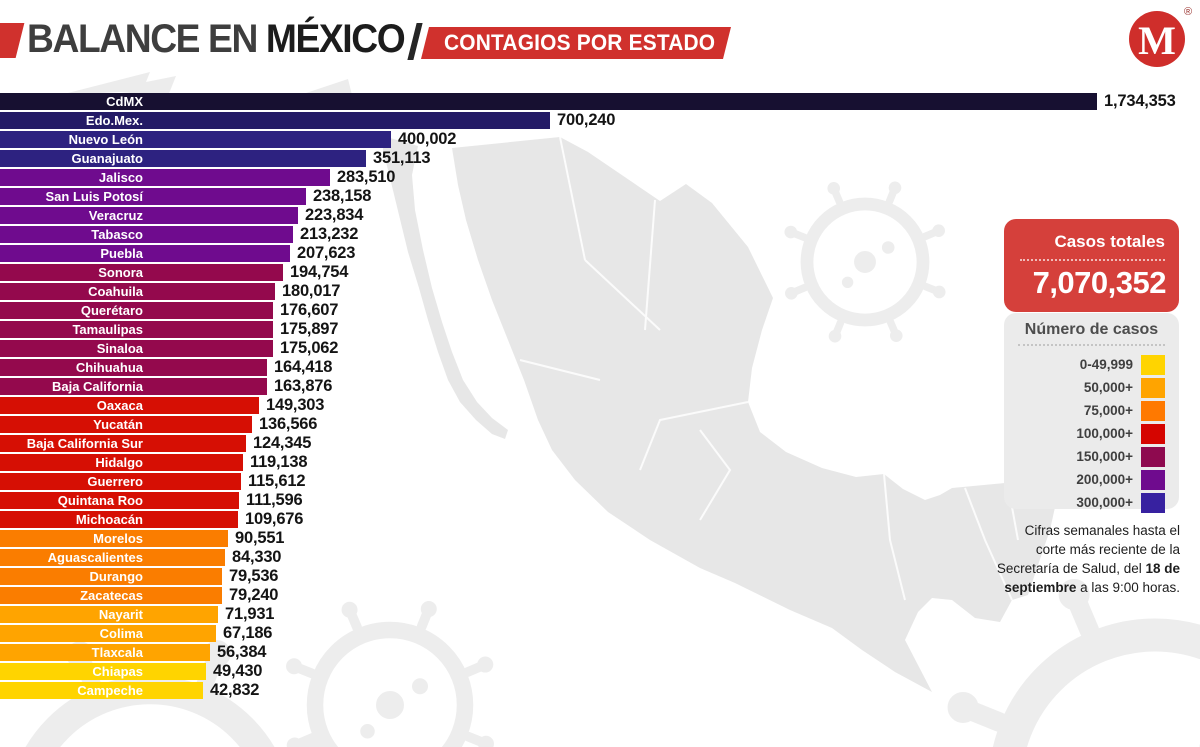 This screenshot has width=1200, height=747. I want to click on legend-item: 300,000+, so click(1091, 503).